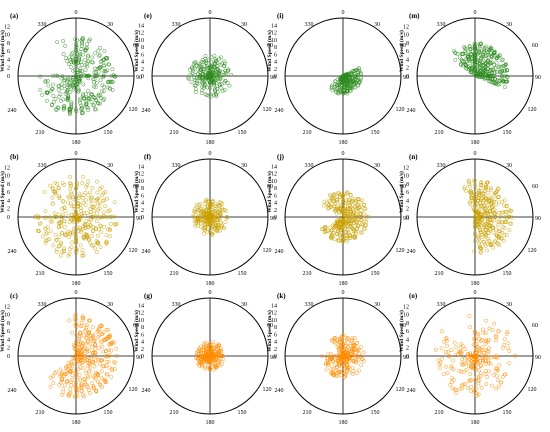 This screenshot has width=550, height=432. Describe the element at coordinates (133, 251) in the screenshot. I see `direction-label-120: 120` at that location.